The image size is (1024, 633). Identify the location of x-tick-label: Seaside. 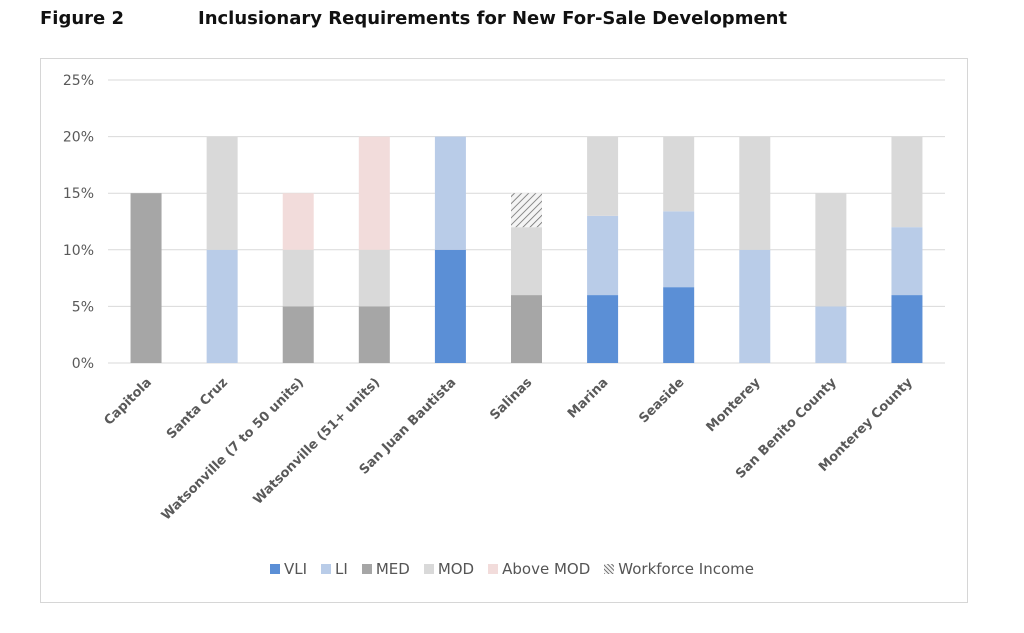
(661, 400).